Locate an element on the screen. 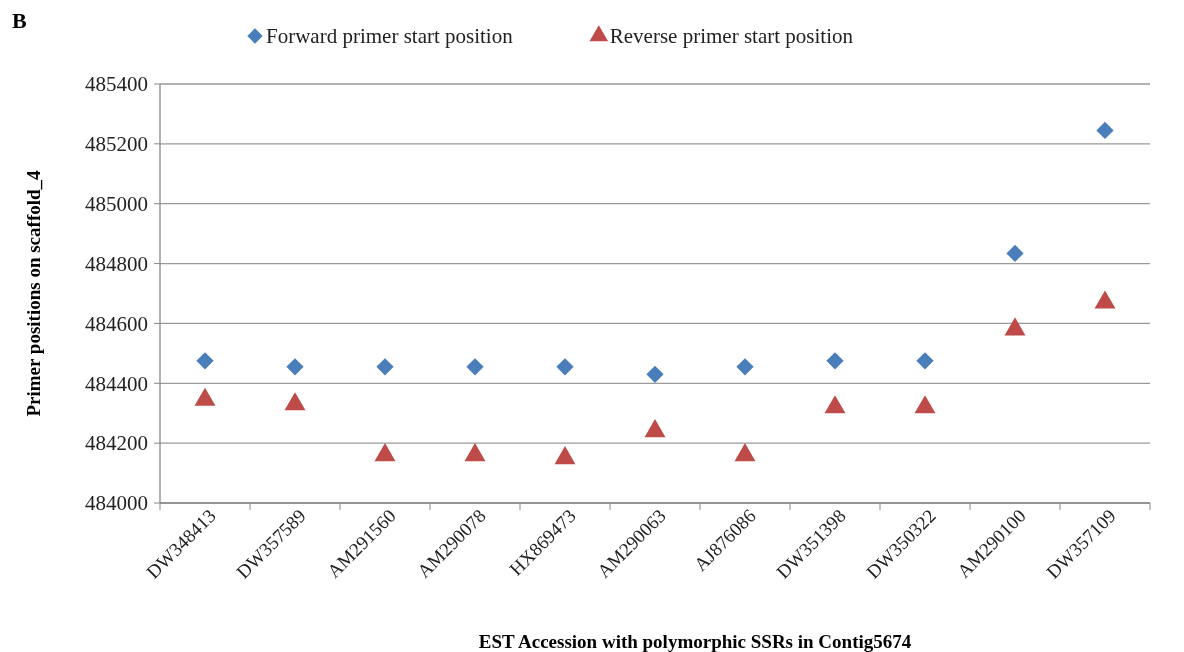  y-tick-label: 485200 is located at coordinates (116, 144).